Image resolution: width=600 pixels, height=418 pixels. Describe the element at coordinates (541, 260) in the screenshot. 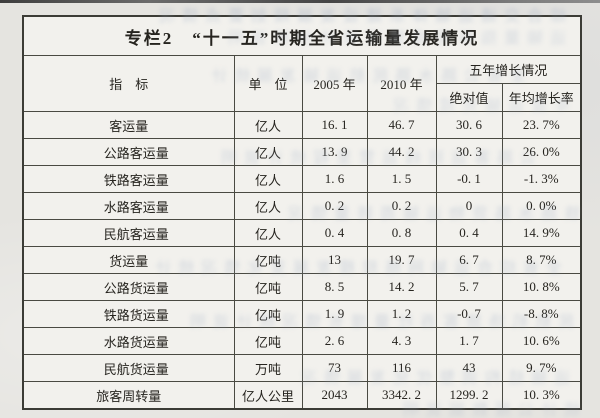

I see `growth-rate-cell: 8. 7%` at that location.